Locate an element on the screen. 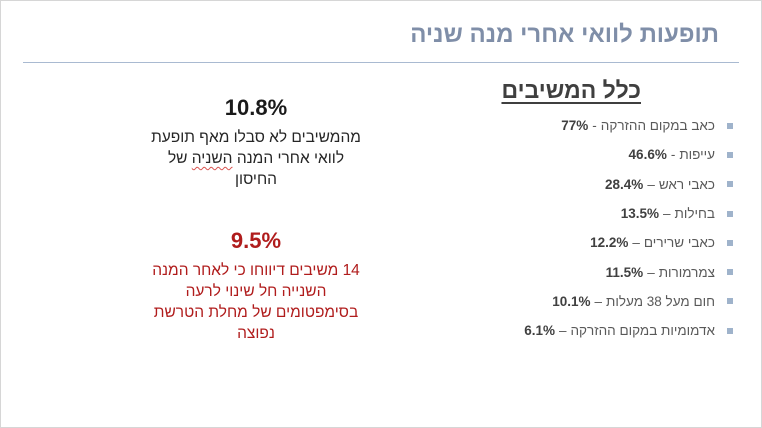 The image size is (762, 428). stat-line: נפוצה is located at coordinates (256, 333).